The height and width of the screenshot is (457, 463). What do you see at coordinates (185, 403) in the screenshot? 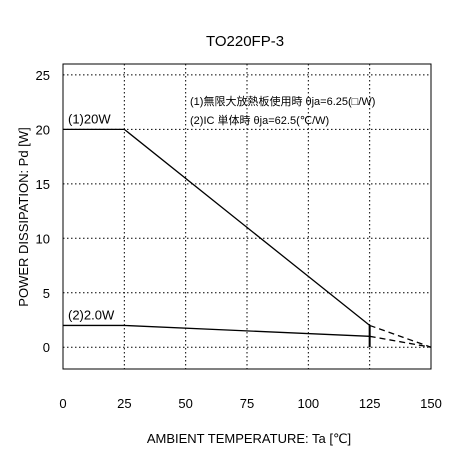
I see `x-tick-label: 50` at bounding box center [185, 403].